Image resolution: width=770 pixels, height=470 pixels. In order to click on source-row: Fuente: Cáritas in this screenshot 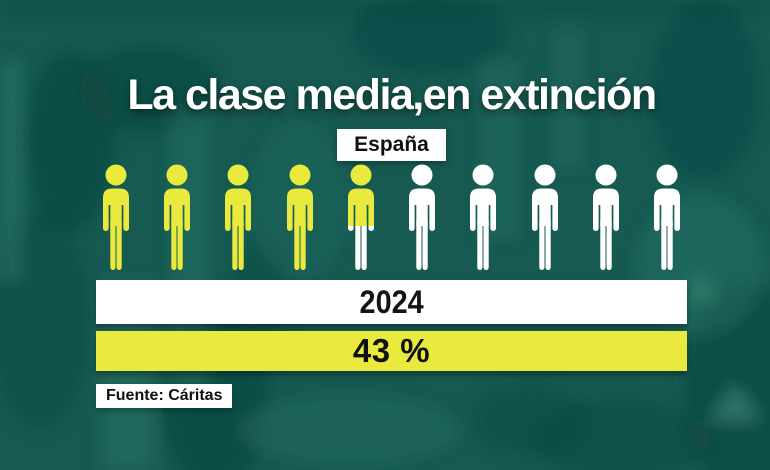, I will do `click(391, 396)`.